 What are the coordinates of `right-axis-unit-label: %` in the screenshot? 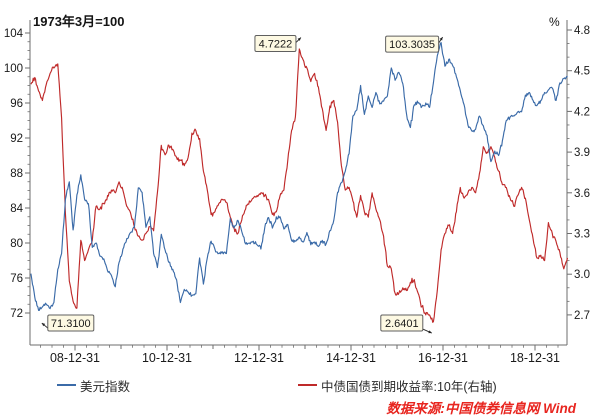 It's located at (554, 22).